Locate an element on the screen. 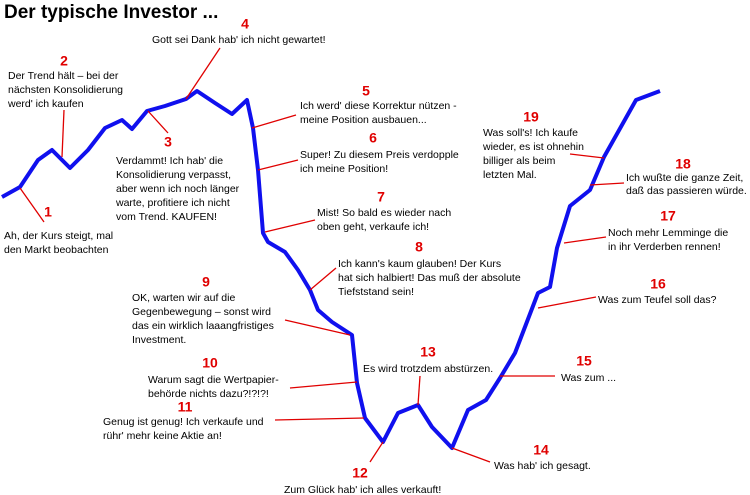 This screenshot has width=750, height=495. step-text: Super! Zu diesem Preis verdopple is located at coordinates (379, 155).